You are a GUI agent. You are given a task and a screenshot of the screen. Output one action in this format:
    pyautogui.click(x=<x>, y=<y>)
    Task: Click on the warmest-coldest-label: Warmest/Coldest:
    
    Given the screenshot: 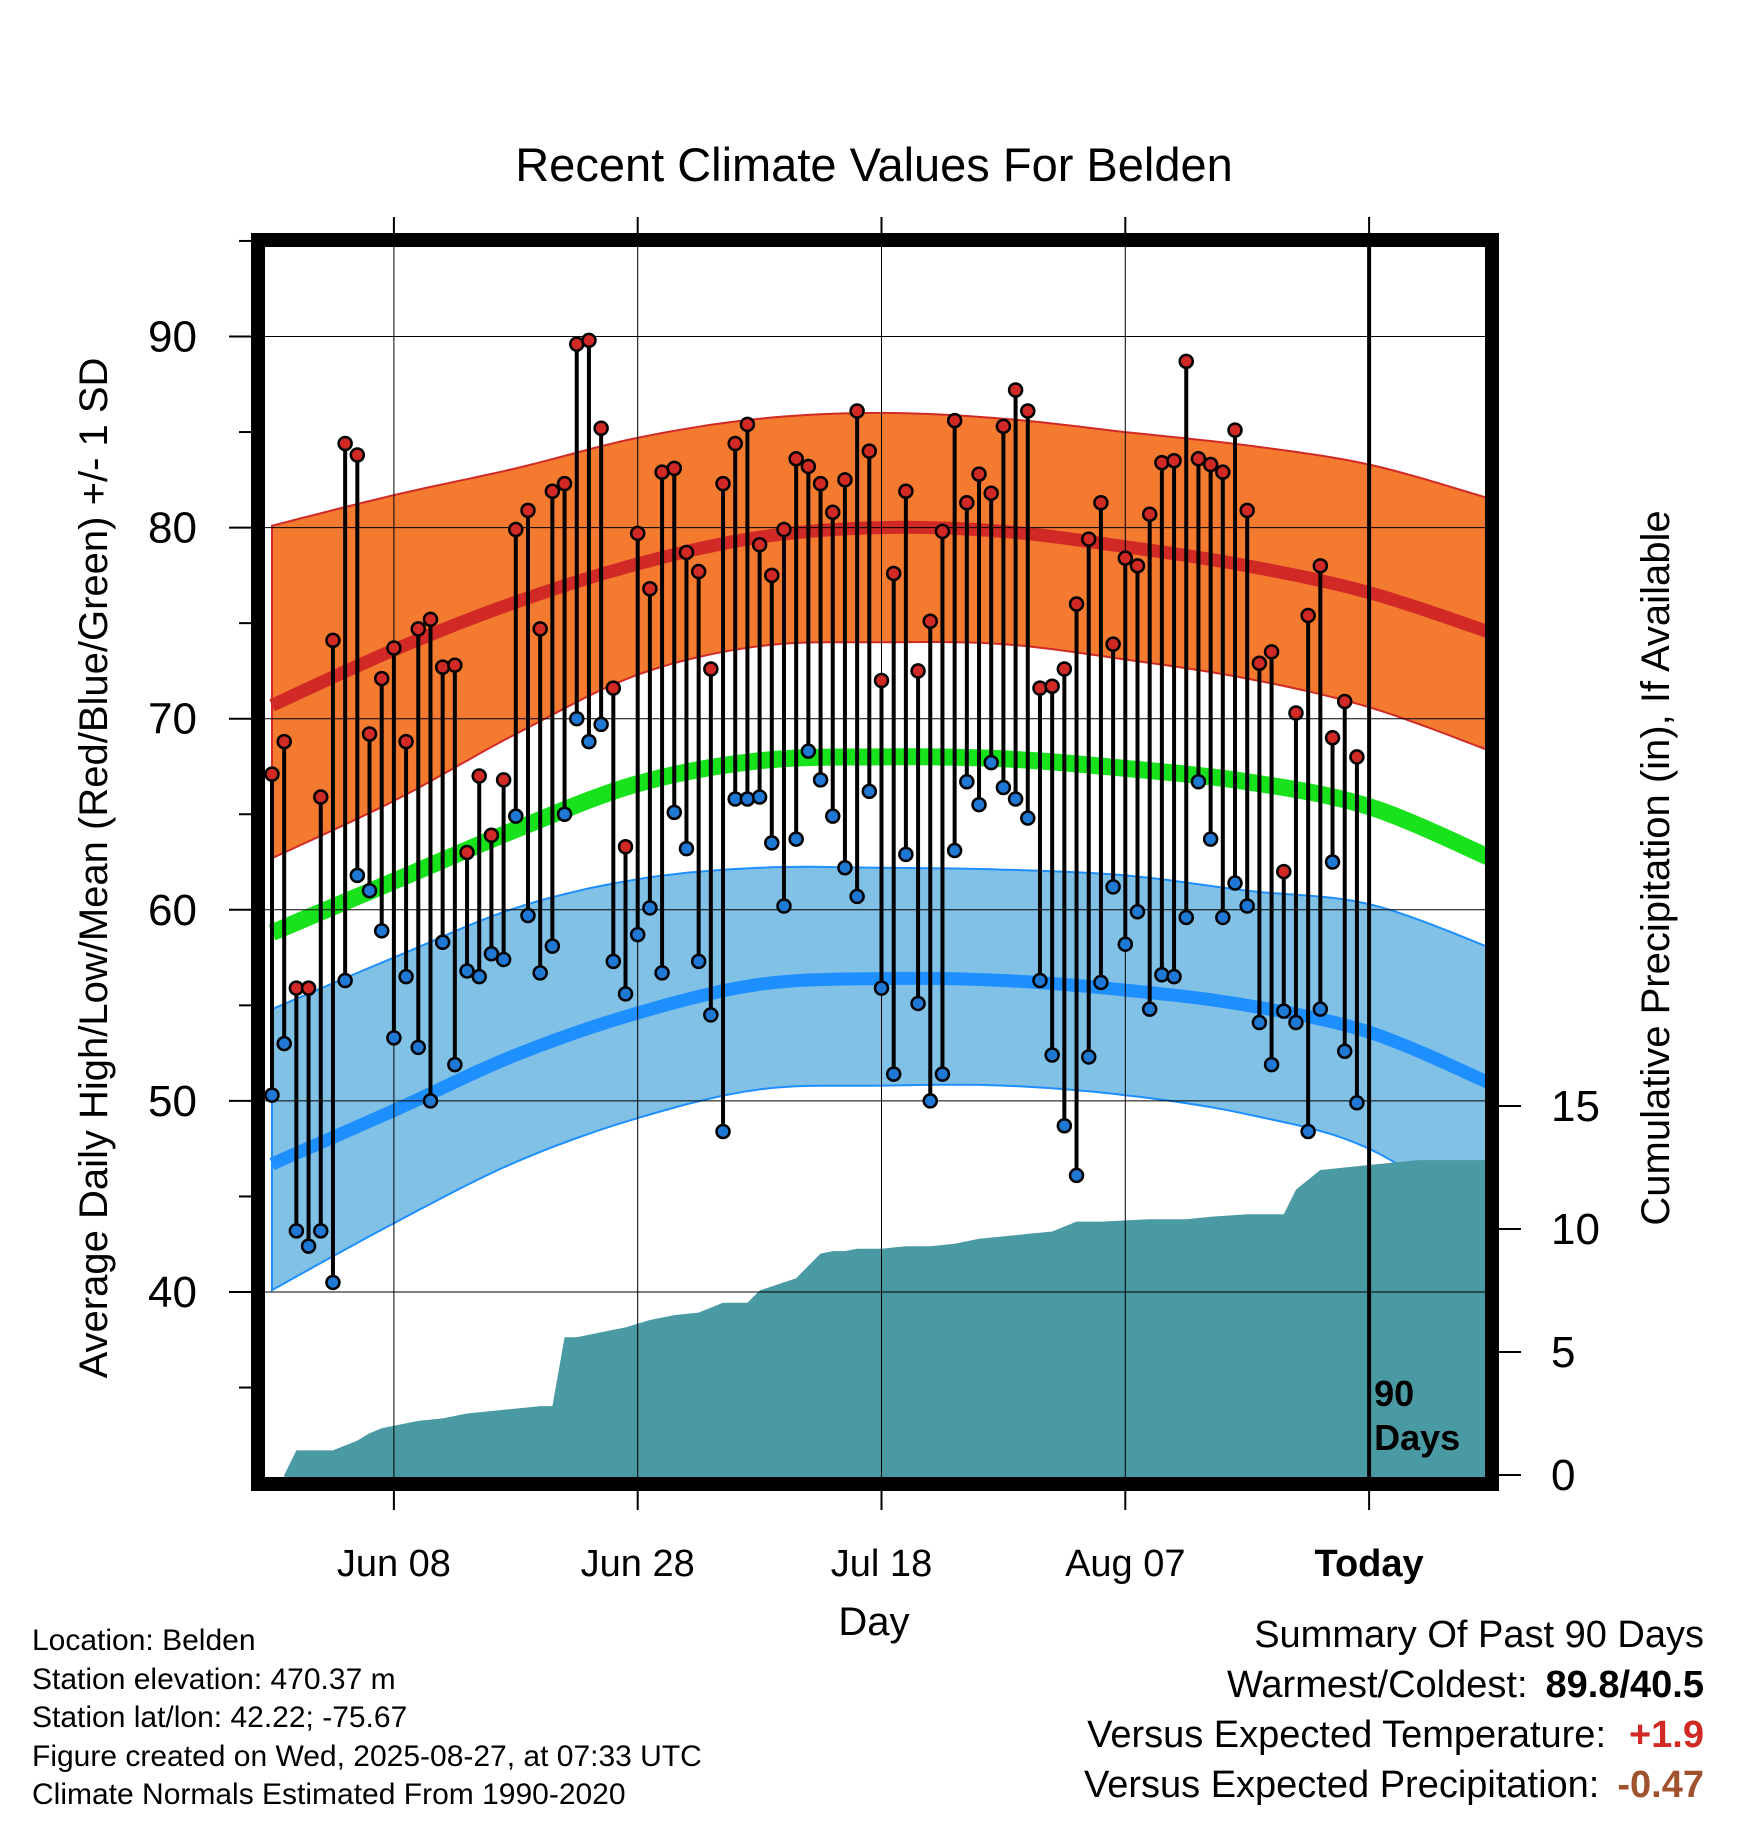 What is the action you would take?
    pyautogui.click(x=1377, y=1685)
    